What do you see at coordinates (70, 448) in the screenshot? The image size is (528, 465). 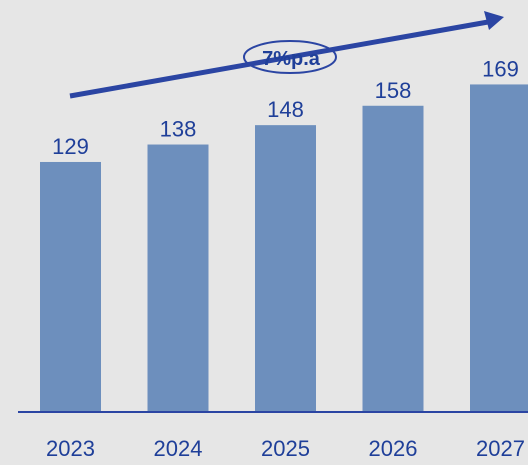 I see `x-tick-label-2023: 2023` at bounding box center [70, 448].